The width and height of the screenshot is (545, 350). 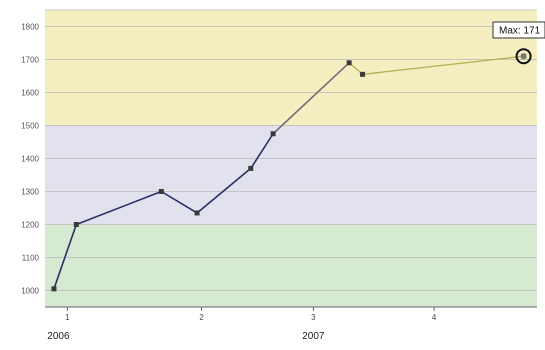 I want to click on y-tick-label: 1700, so click(x=30, y=60).